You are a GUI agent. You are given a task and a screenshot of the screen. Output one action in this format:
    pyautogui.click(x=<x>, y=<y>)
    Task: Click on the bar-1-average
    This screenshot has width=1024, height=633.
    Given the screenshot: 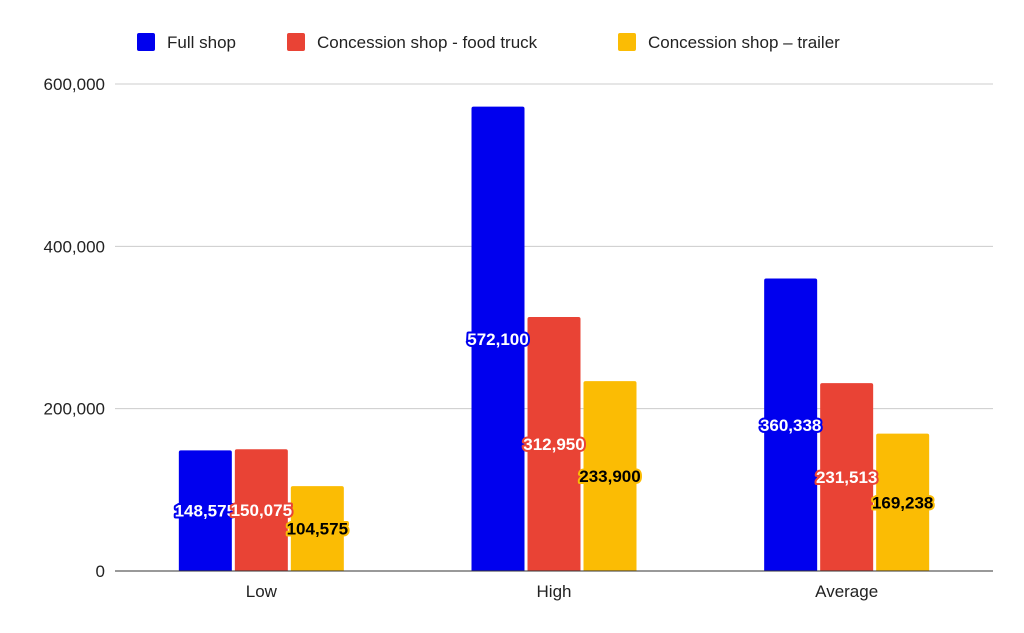 What is the action you would take?
    pyautogui.click(x=791, y=424)
    